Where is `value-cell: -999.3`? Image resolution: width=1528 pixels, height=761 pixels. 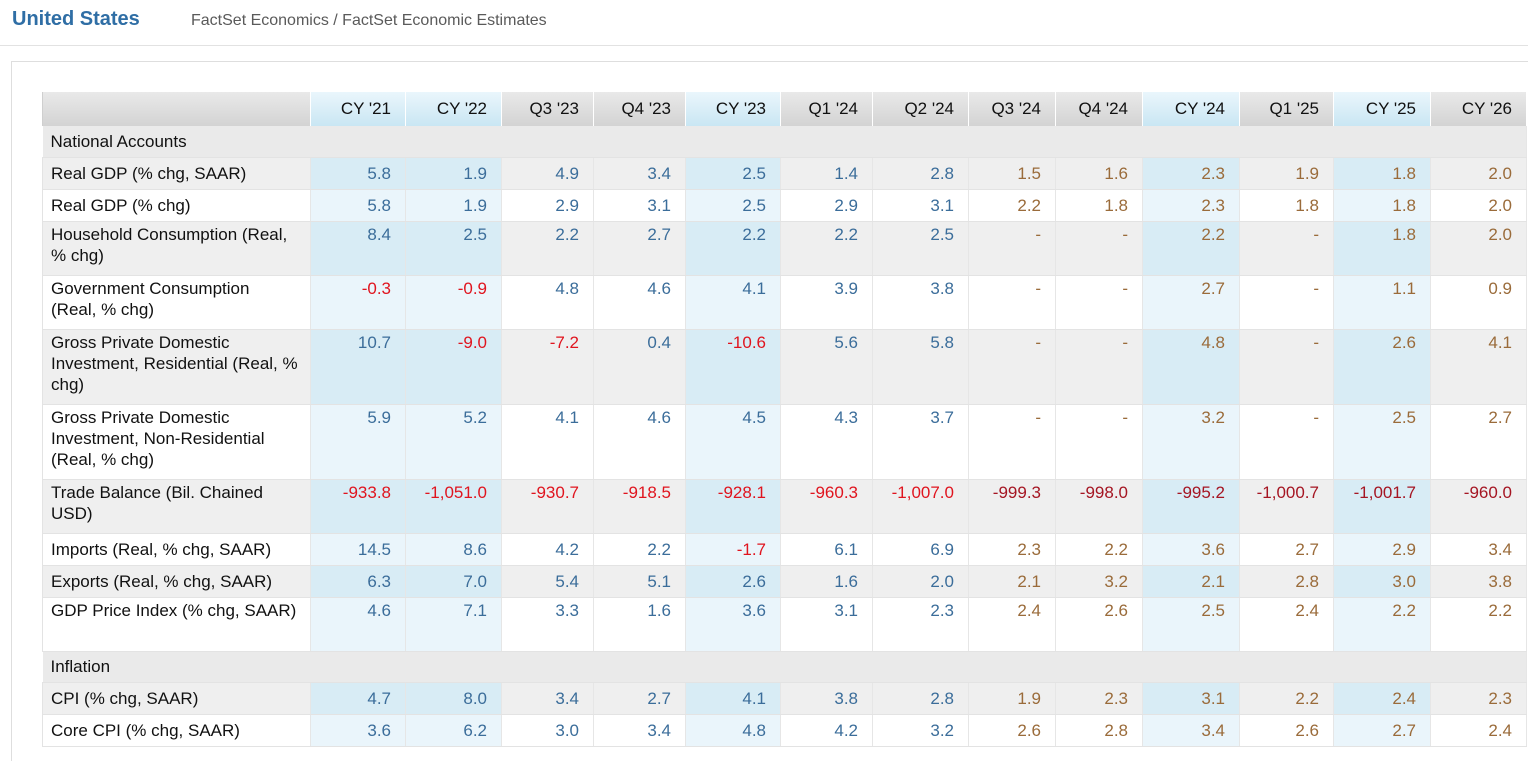
value-cell: -999.3 is located at coordinates (1012, 506).